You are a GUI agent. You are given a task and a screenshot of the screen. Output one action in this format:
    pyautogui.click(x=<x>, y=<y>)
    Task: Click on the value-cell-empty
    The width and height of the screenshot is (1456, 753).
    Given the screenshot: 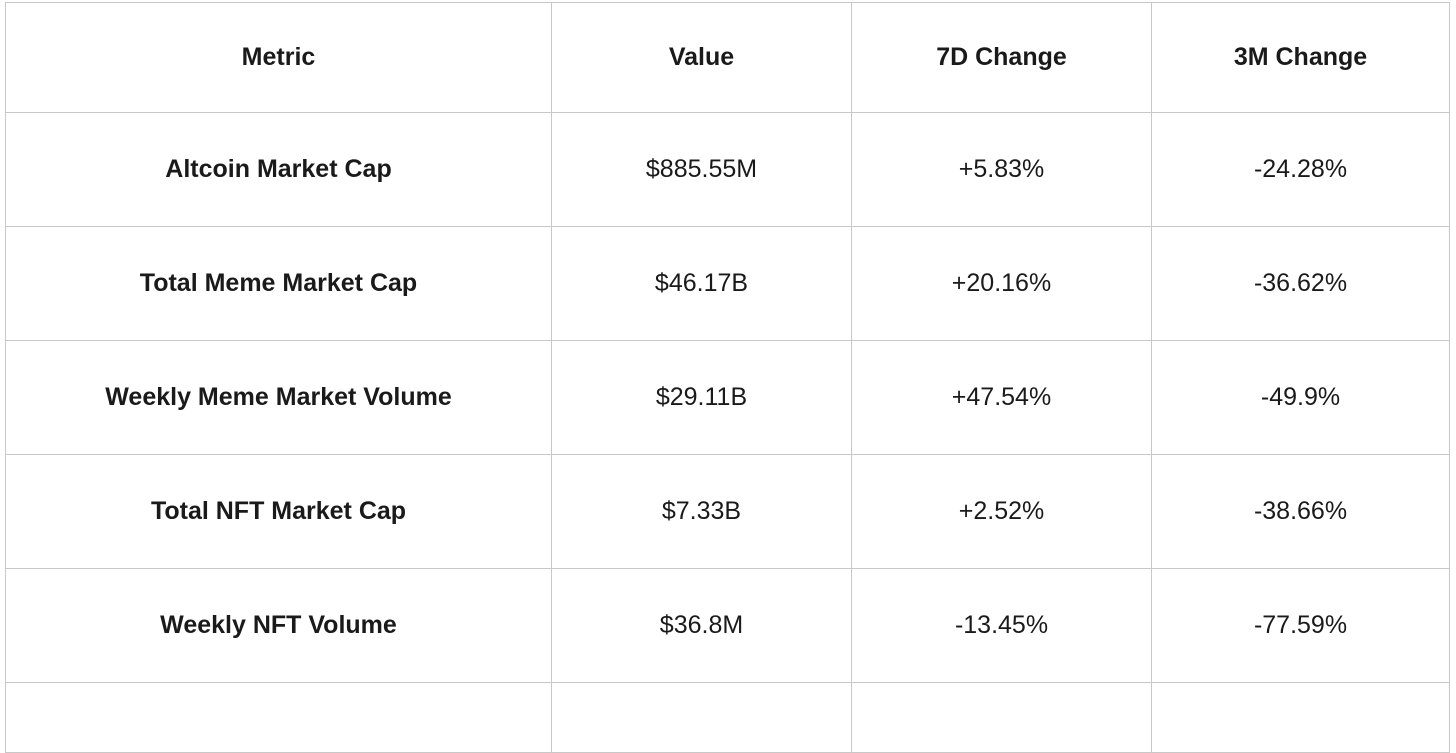 What is the action you would take?
    pyautogui.click(x=701, y=717)
    